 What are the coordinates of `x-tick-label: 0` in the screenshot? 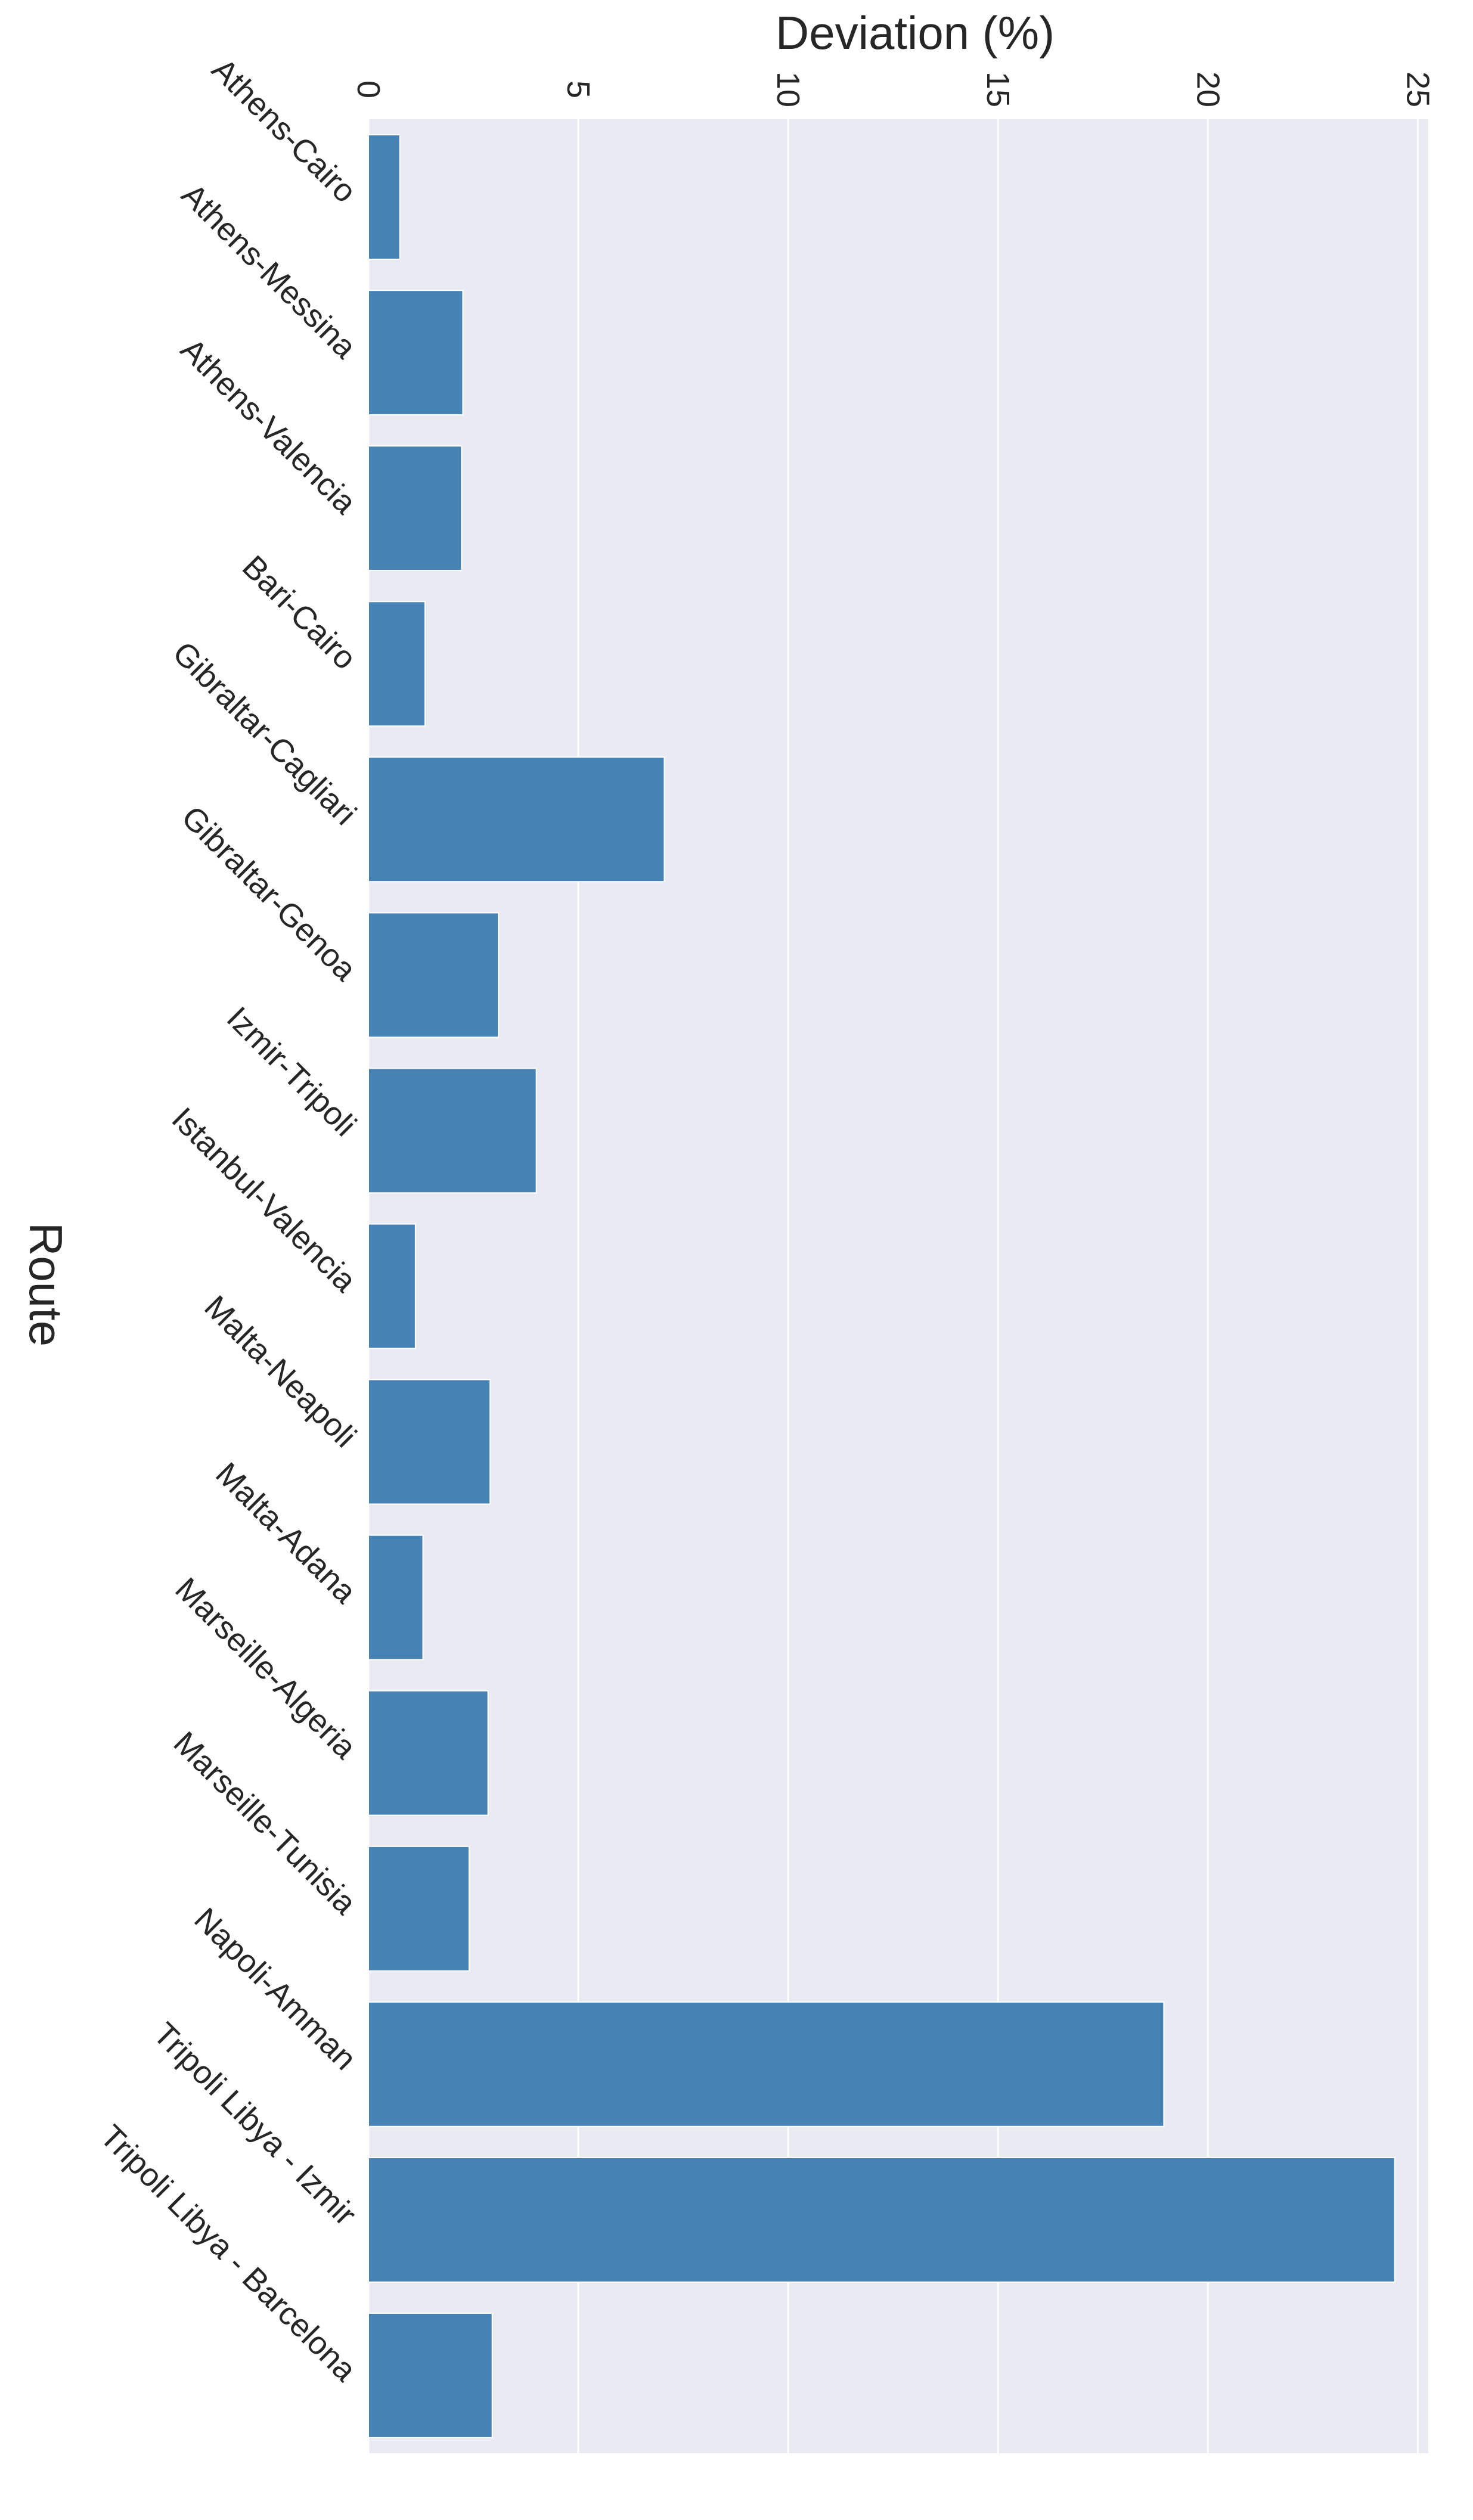 It's located at (368, 89).